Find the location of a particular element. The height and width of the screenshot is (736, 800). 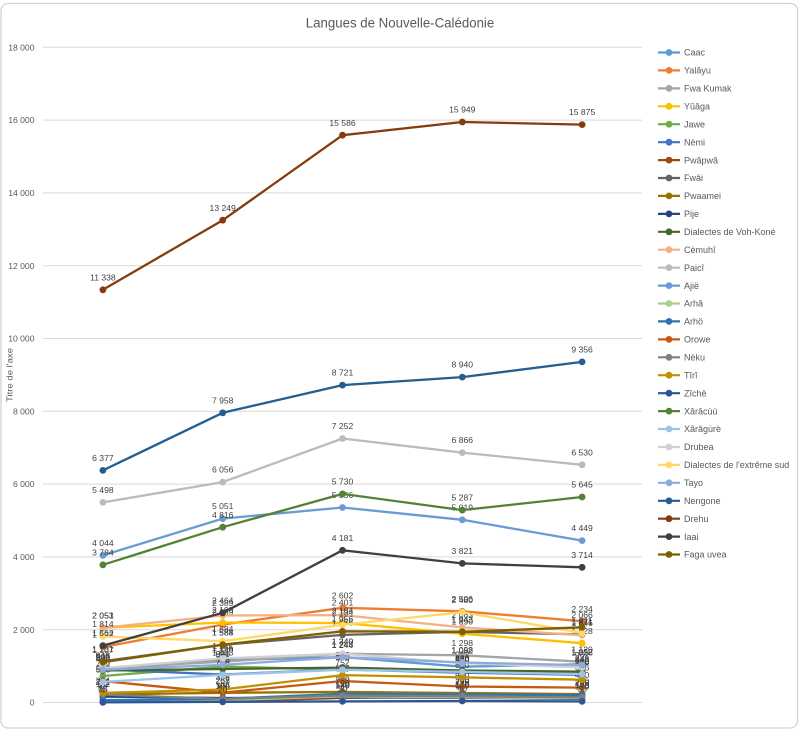

svg-text: 1 248 is located at coordinates (343, 645).